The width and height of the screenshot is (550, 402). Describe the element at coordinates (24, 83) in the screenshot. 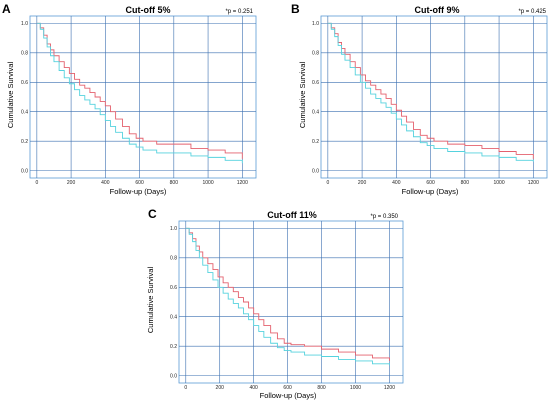

I see `panel-a-ytick-label: 0.6` at that location.